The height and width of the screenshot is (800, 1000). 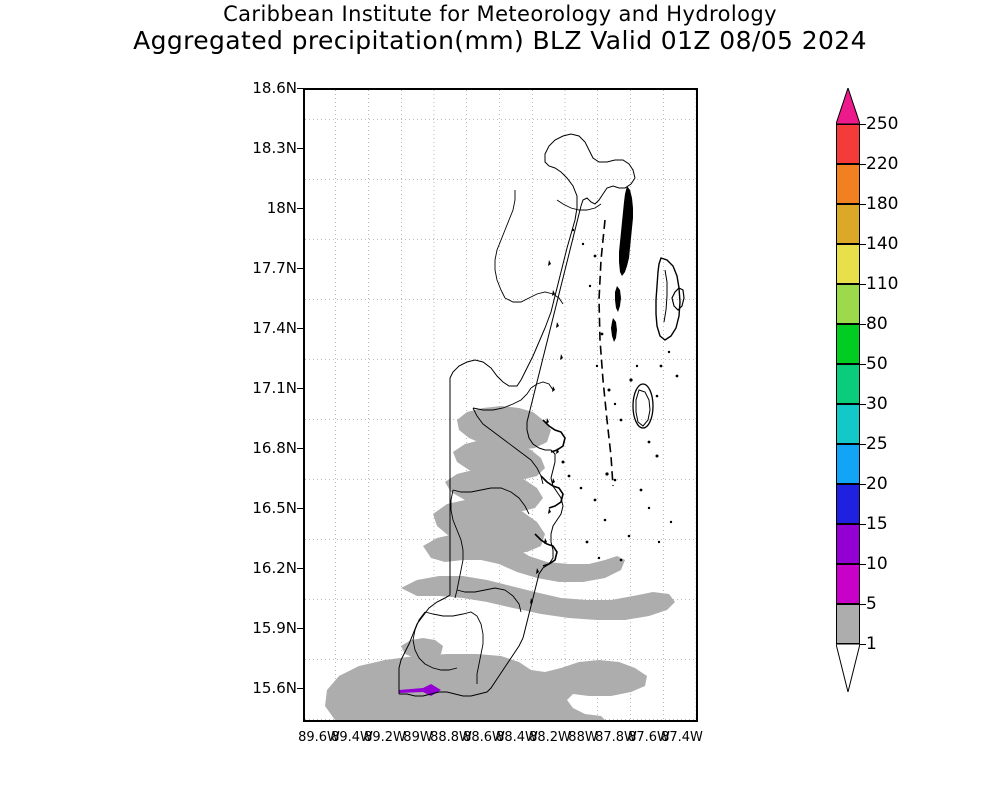 What do you see at coordinates (882, 204) in the screenshot?
I see `colorbar-label-180: 180` at bounding box center [882, 204].